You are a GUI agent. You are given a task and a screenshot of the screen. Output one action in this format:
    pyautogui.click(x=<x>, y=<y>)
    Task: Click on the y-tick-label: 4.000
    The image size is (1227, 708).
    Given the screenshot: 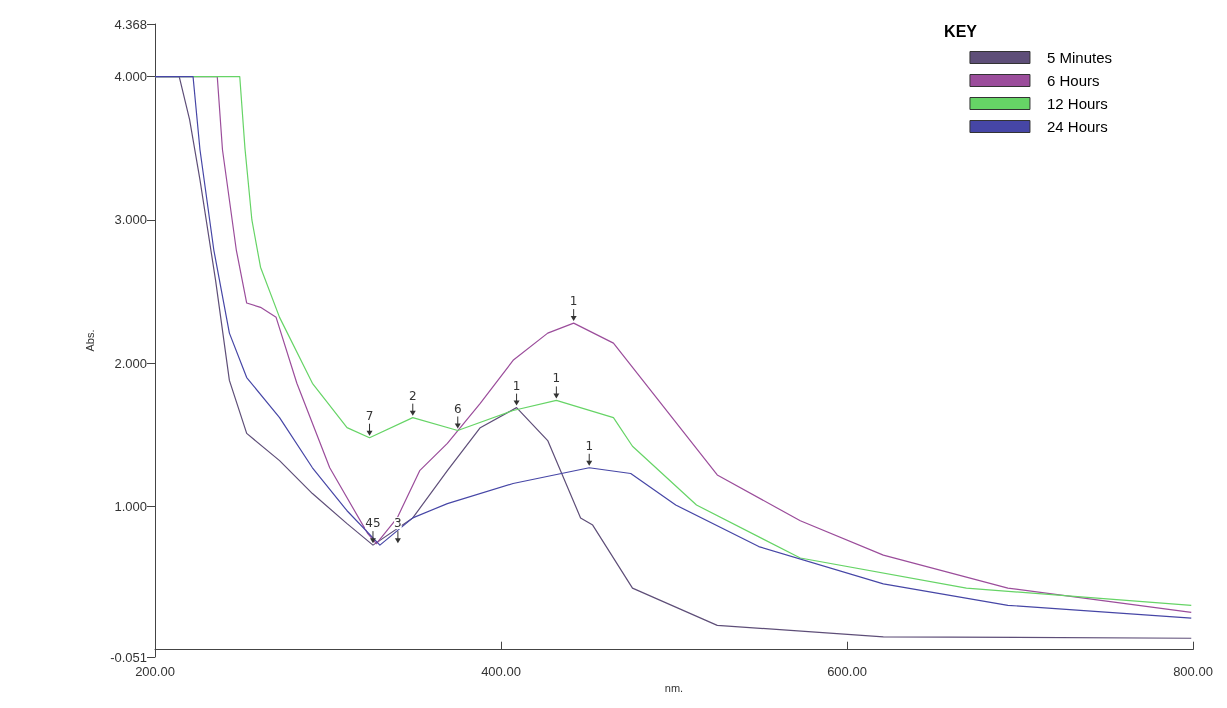 What is the action you would take?
    pyautogui.click(x=130, y=77)
    